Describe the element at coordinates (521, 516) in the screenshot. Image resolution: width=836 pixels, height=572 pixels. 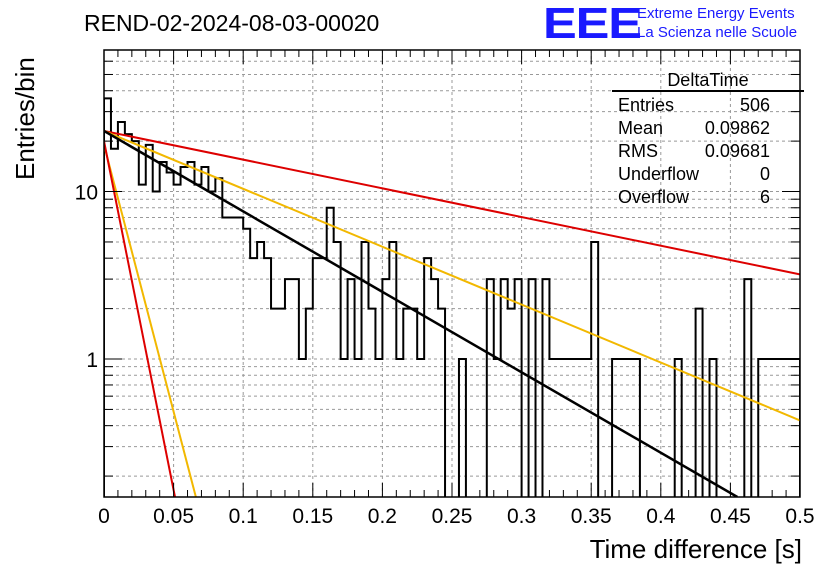
I see `x-tick-label: 0.3` at that location.